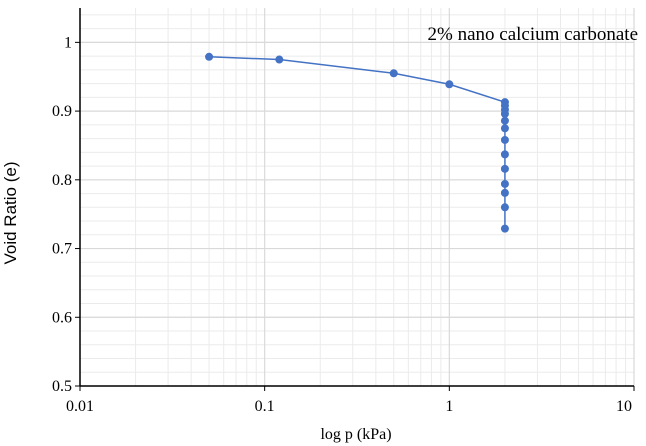 The image size is (646, 446). What do you see at coordinates (62, 386) in the screenshot?
I see `y-tick-label: 0.5` at bounding box center [62, 386].